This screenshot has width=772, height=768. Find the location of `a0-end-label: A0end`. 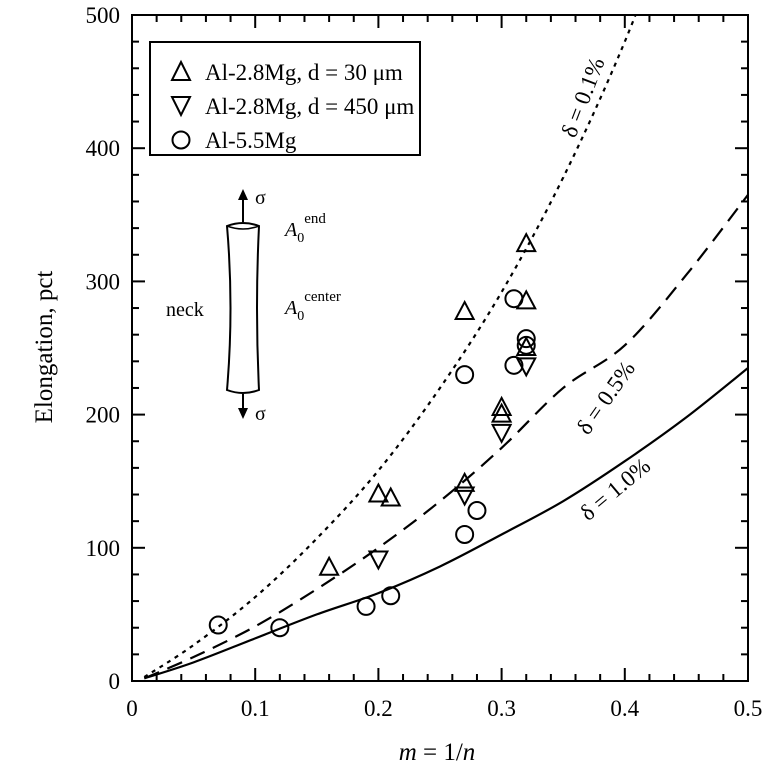

a0-end-label: A0end is located at coordinates (304, 228).